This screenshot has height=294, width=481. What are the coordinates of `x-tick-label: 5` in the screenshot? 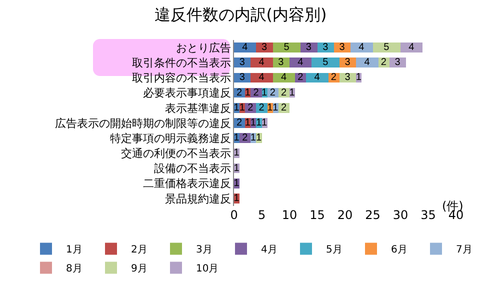 It's located at (262, 215).